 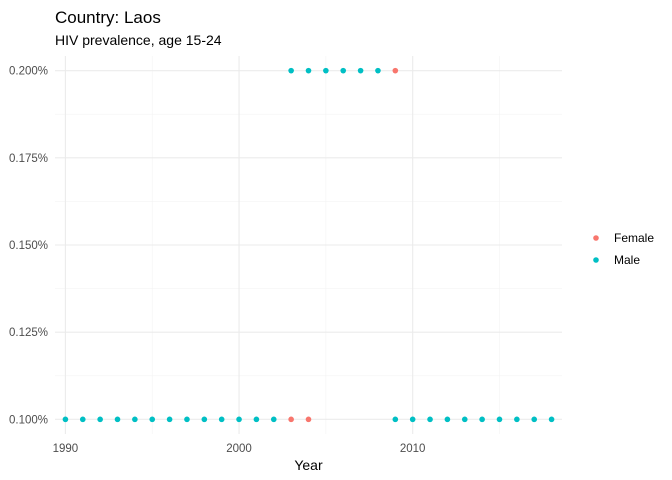 I want to click on y-tick-label: 0.100%, so click(x=28, y=420).